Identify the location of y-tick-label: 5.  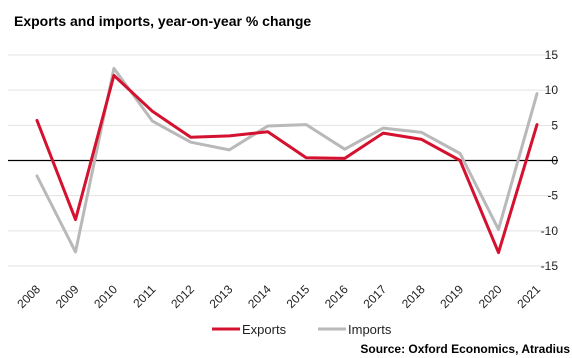
(554, 125).